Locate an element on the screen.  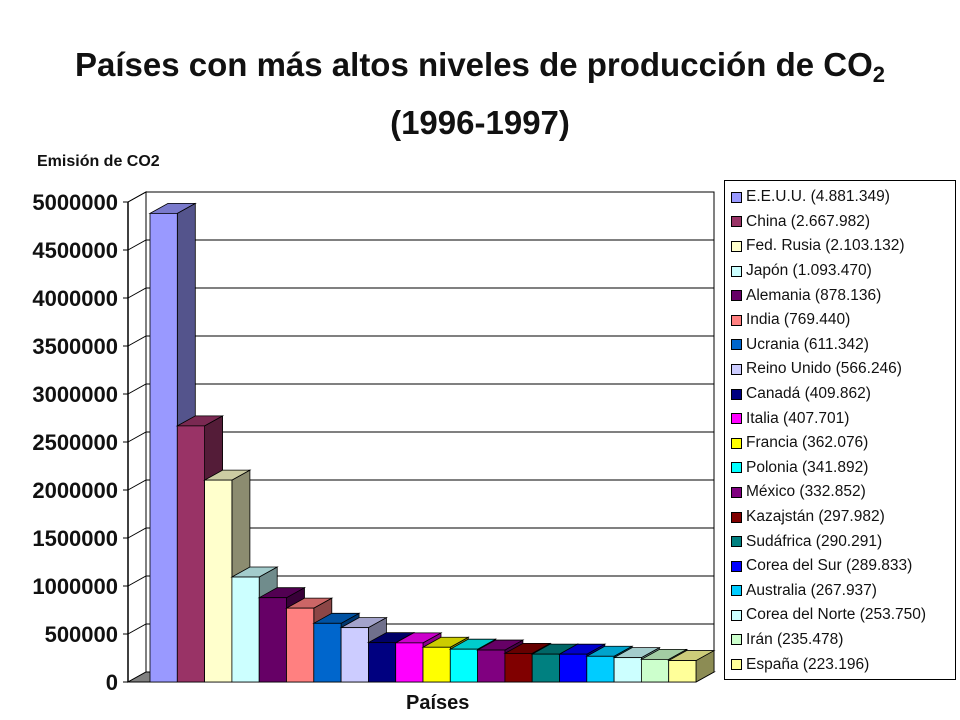
y-axis-label: Emisión de CO2 is located at coordinates (98, 161).